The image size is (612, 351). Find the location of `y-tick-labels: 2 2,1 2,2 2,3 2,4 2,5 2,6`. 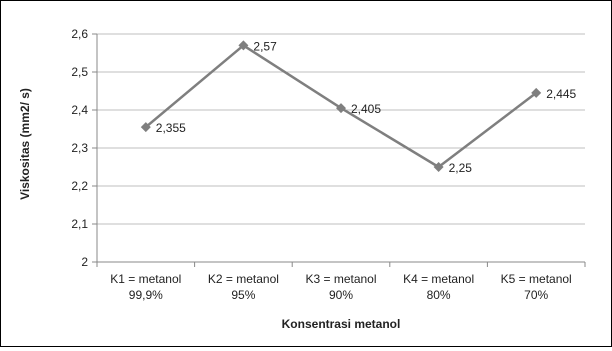

y-tick-labels: 2 2,1 2,2 2,3 2,4 2,5 2,6 is located at coordinates (79, 148).